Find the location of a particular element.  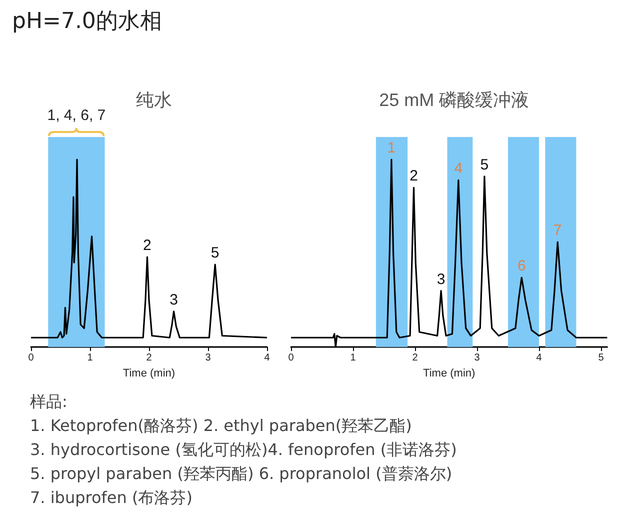

annotation: 7 is located at coordinates (557, 230).